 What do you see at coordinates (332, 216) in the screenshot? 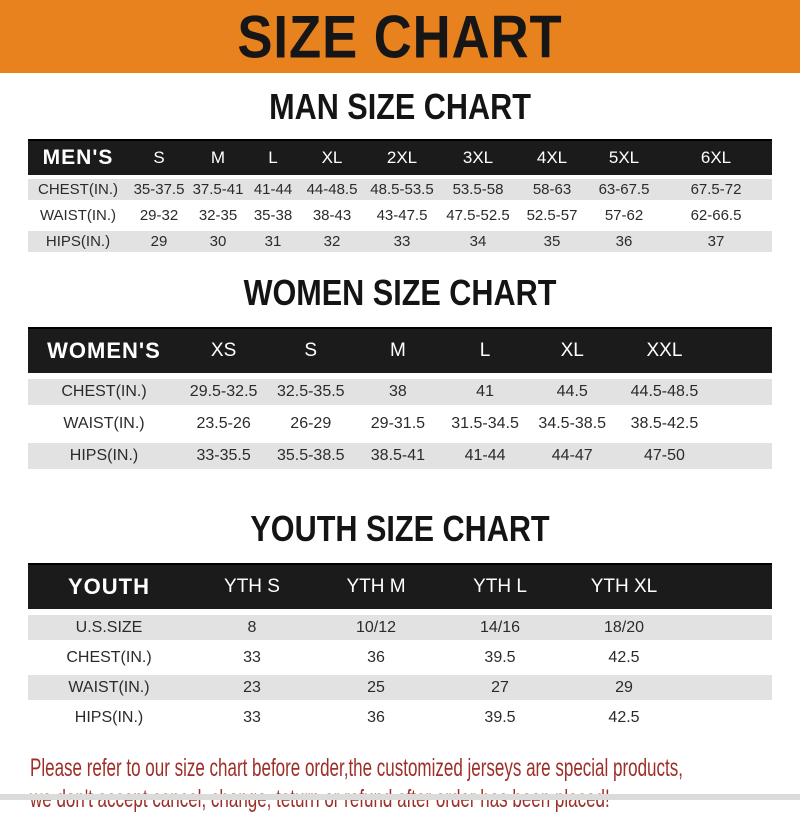
I see `cell: 38-43` at bounding box center [332, 216].